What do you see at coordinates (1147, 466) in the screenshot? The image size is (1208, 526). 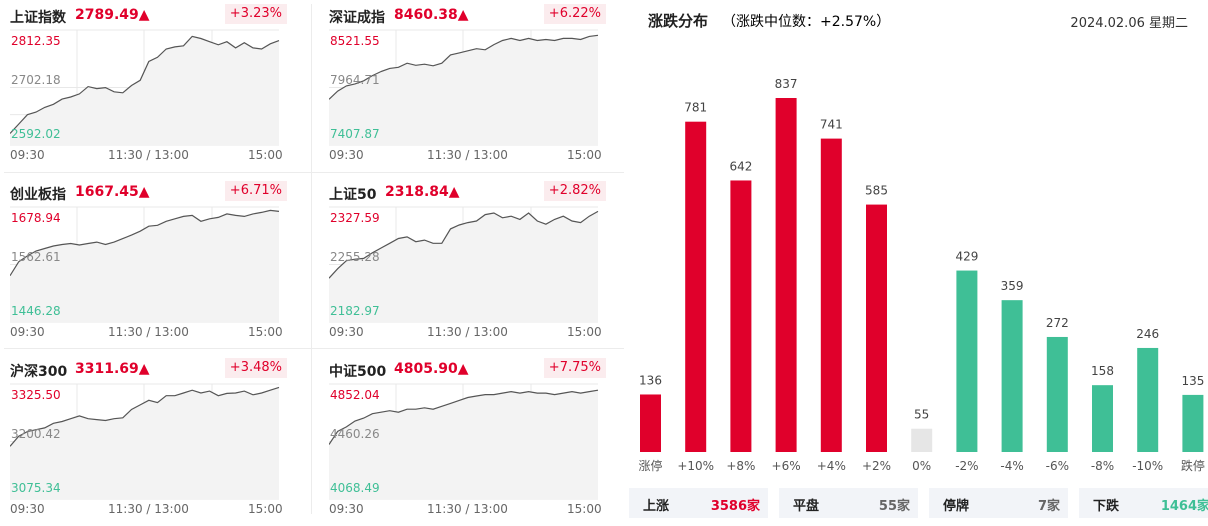 I see `bar-category-label: -10%` at bounding box center [1147, 466].